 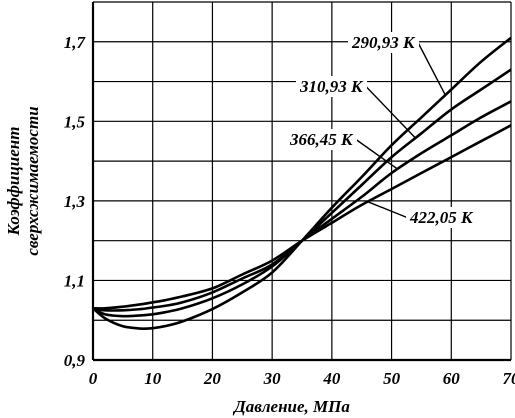 I want to click on y-tick-label: 1,3, so click(x=75, y=201).